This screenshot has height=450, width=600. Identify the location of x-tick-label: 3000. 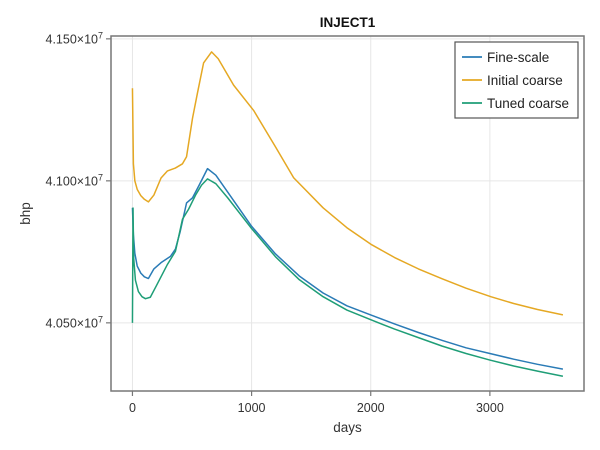
(490, 408).